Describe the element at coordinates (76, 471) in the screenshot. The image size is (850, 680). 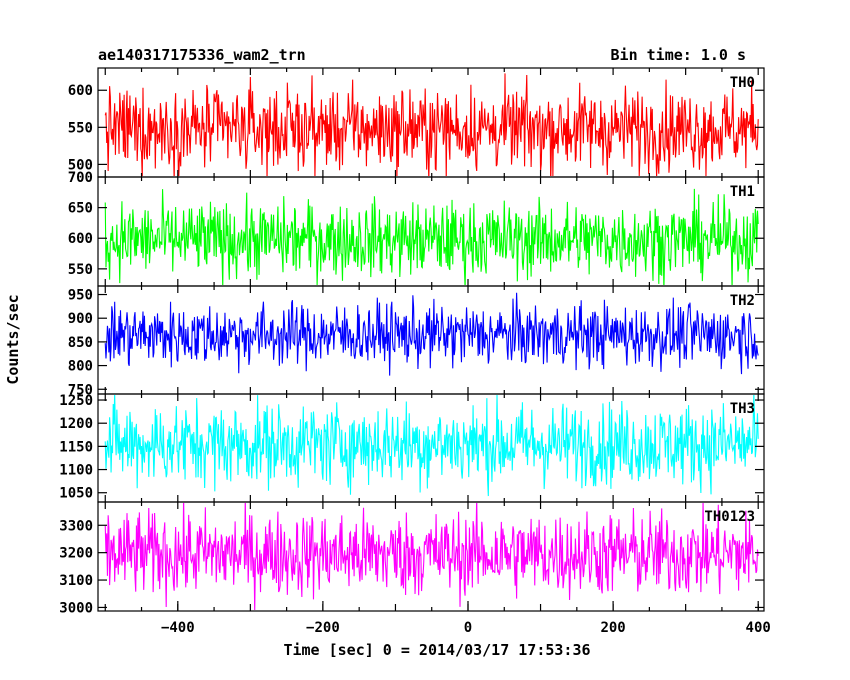
I see `y-tick-label: 1100` at that location.